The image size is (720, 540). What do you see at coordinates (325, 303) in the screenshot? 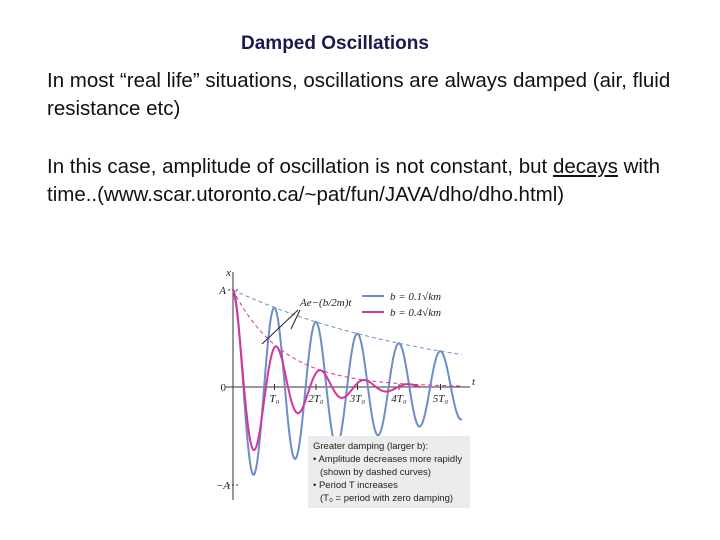
I see `annotation: Ae−(b/2m)t` at bounding box center [325, 303].